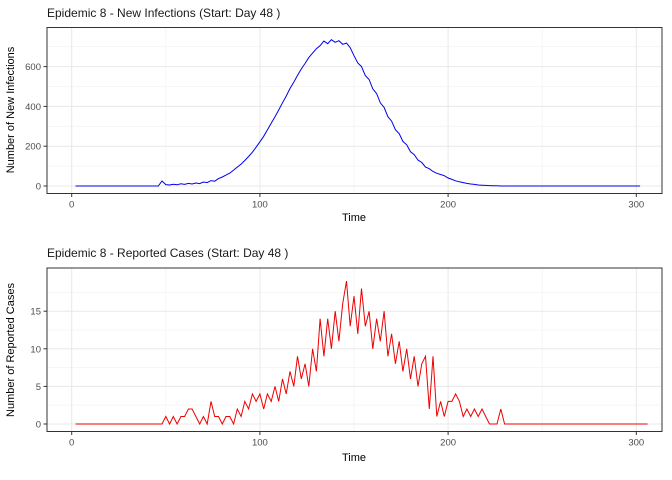  Describe the element at coordinates (33, 147) in the screenshot. I see `y-tick-label: 200` at that location.